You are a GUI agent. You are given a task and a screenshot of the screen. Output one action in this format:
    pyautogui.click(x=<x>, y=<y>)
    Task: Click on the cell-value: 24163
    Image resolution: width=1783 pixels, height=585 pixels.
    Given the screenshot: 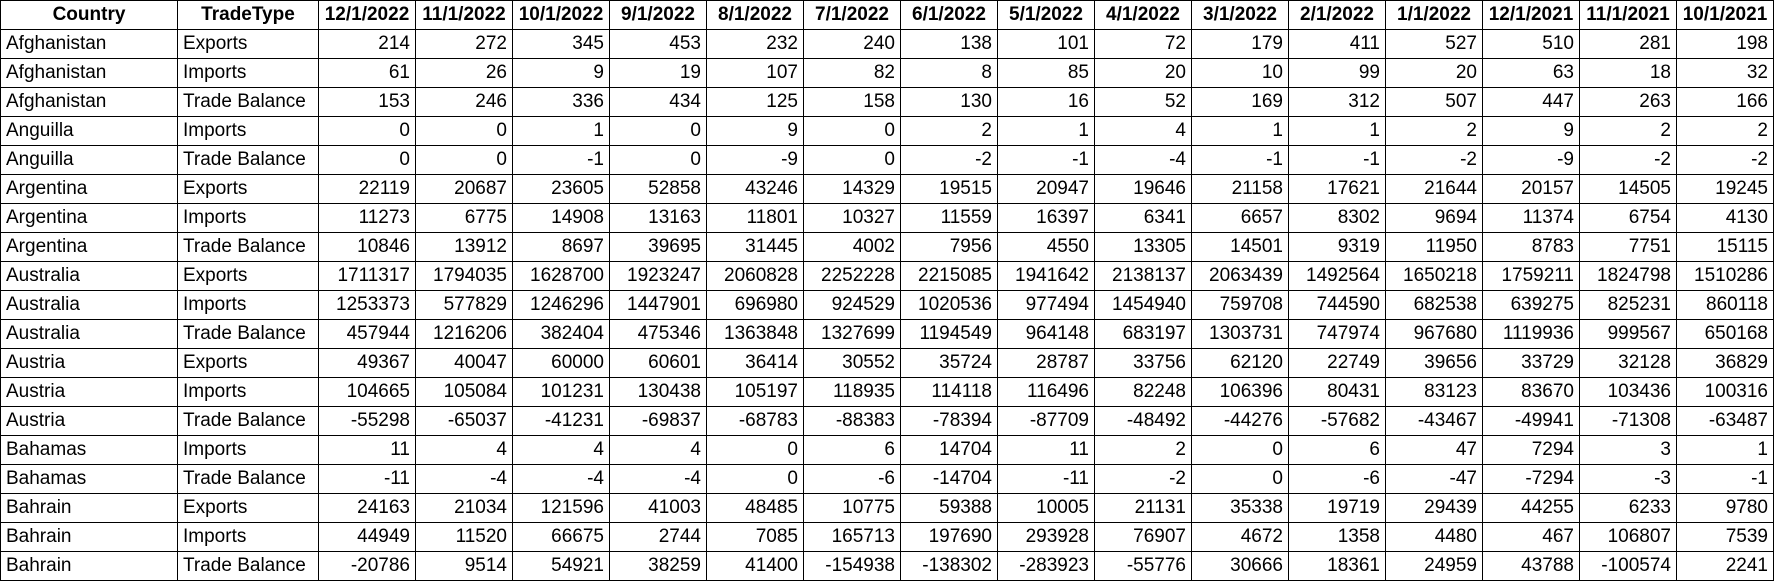 What is the action you would take?
    pyautogui.click(x=367, y=508)
    